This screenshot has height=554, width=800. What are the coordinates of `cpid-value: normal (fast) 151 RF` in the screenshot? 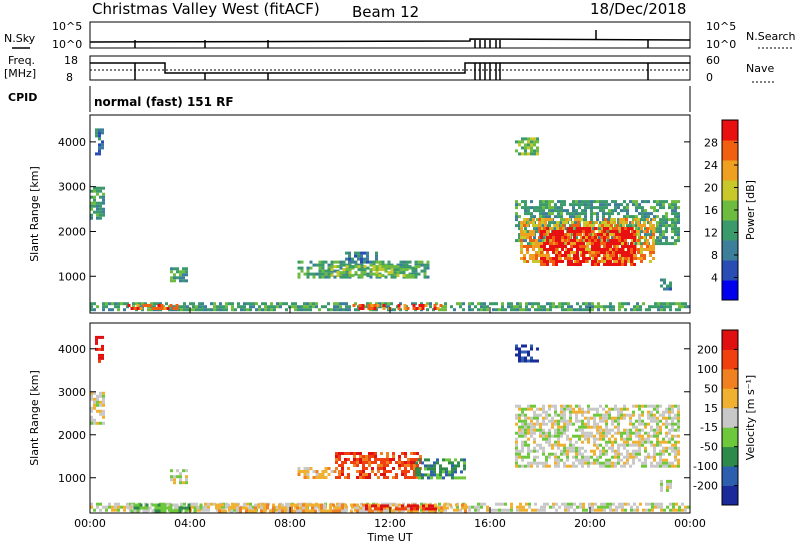 It's located at (164, 102).